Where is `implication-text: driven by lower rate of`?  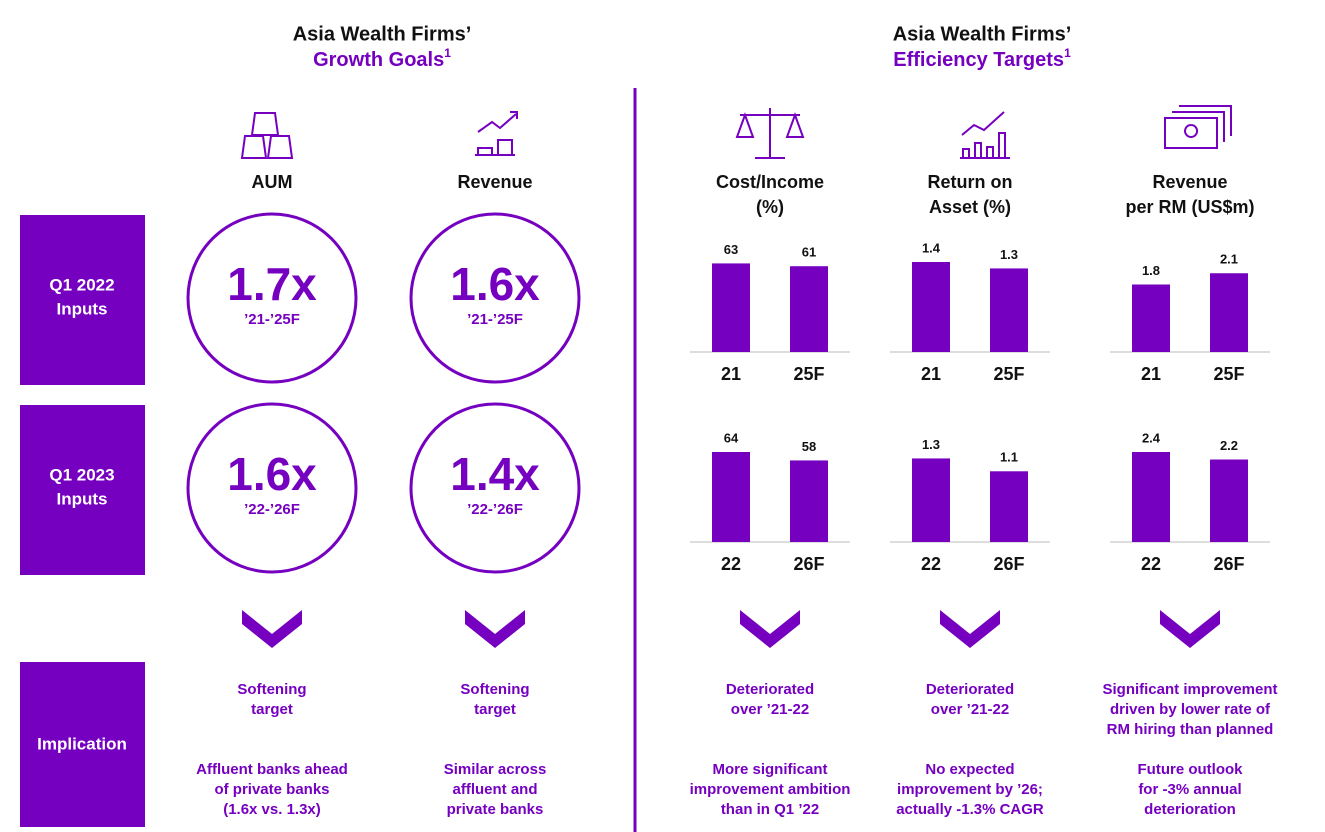 implication-text: driven by lower rate of is located at coordinates (1190, 709).